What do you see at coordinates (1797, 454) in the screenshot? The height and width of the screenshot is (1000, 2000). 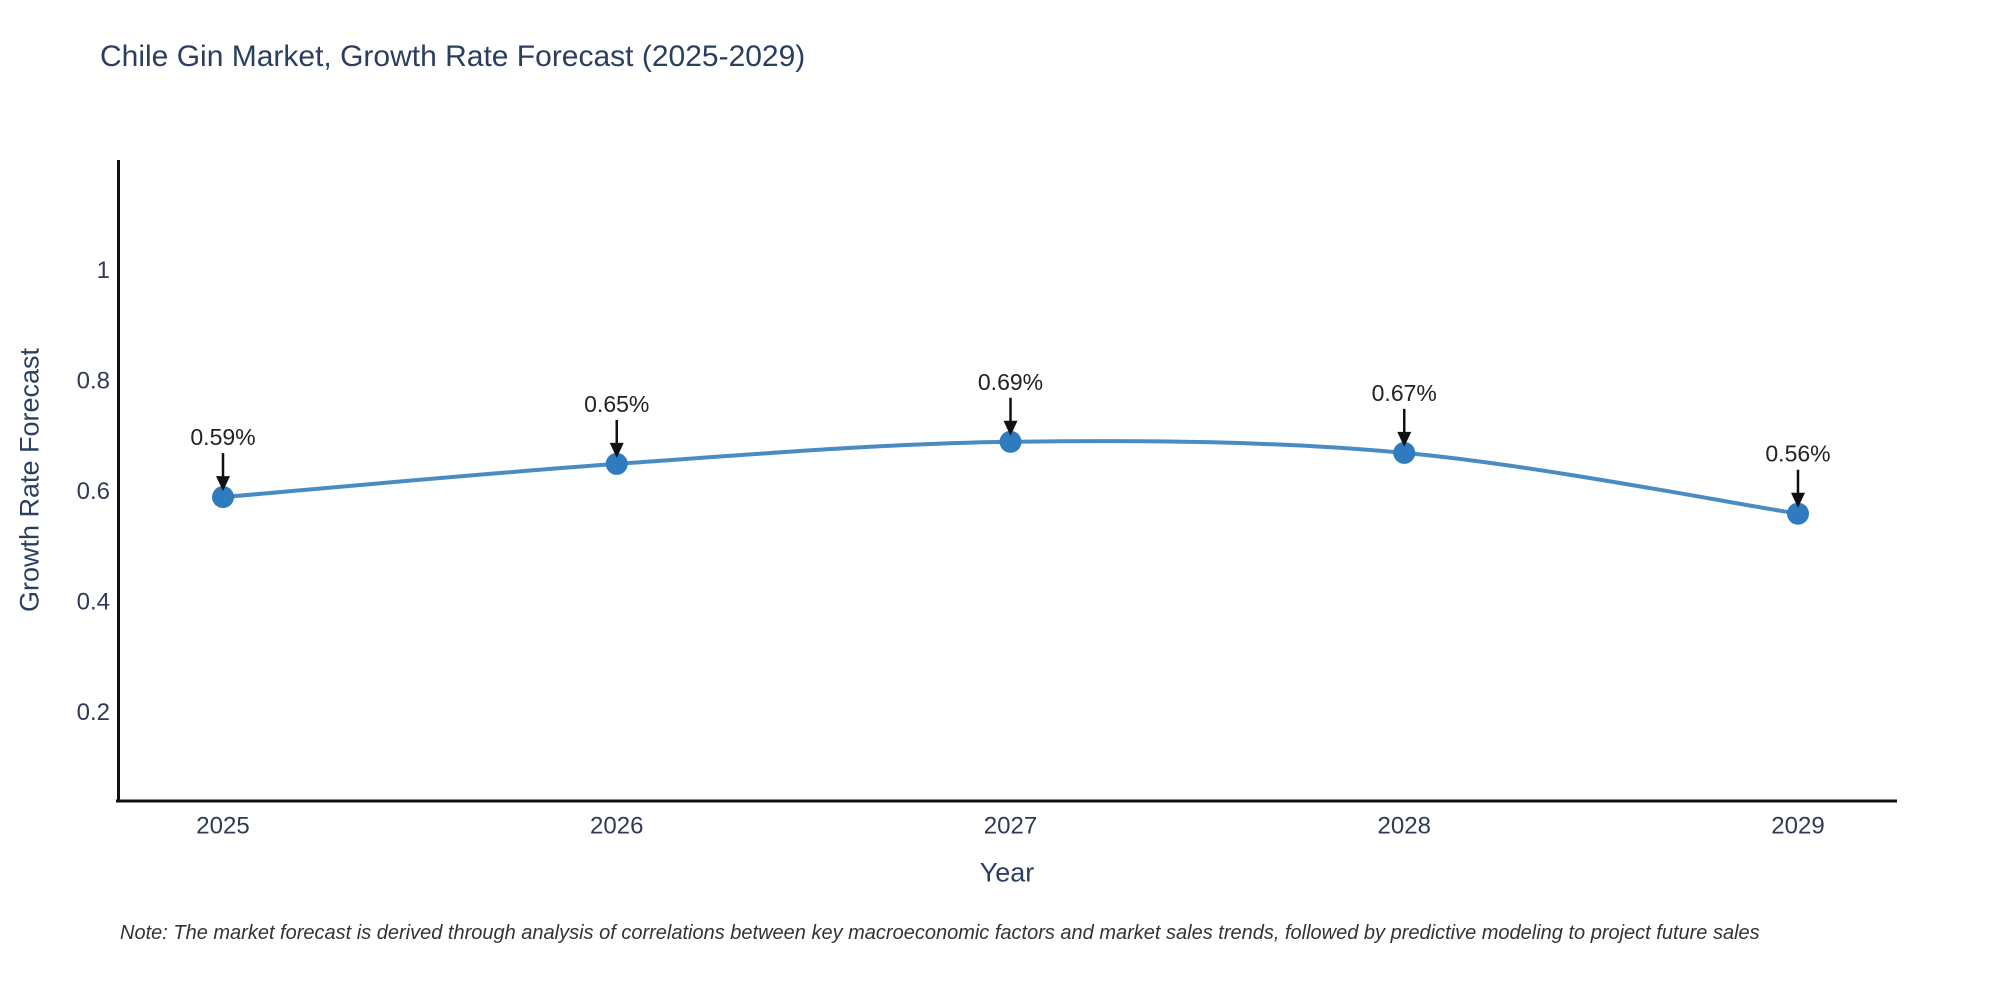 I see `data-point-label: 0.56%` at bounding box center [1797, 454].